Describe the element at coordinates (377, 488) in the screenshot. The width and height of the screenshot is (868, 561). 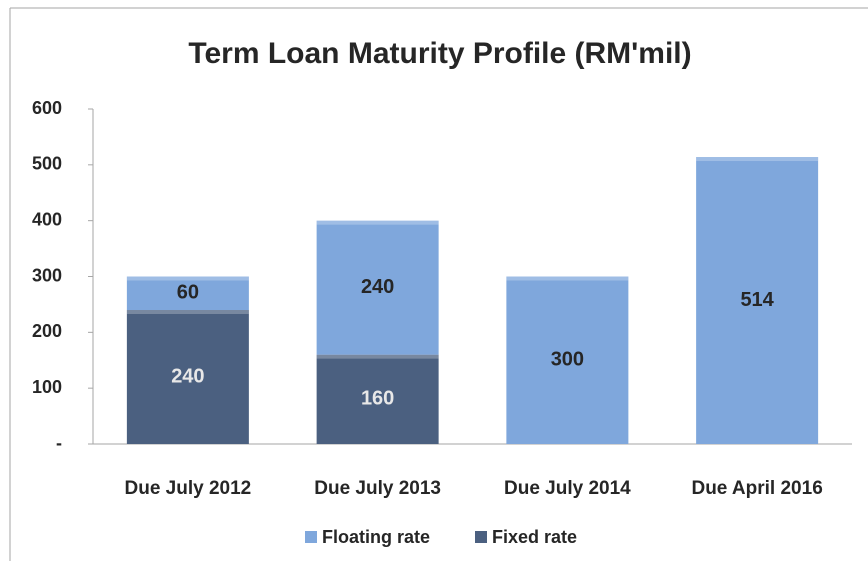
I see `x-tick-label: Due July 2013` at that location.